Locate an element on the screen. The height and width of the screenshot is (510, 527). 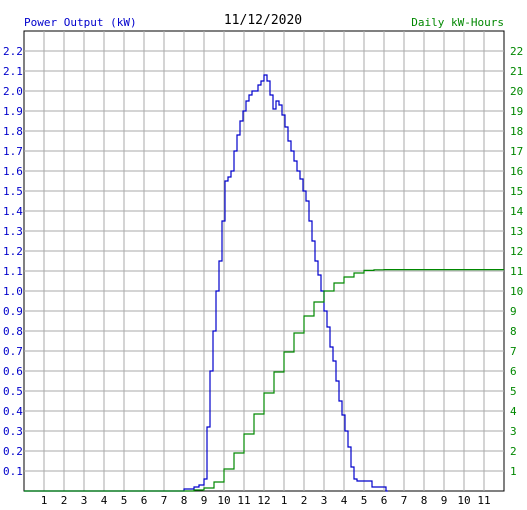
y-left-tick-label: 0.4 is located at coordinates (13, 411).